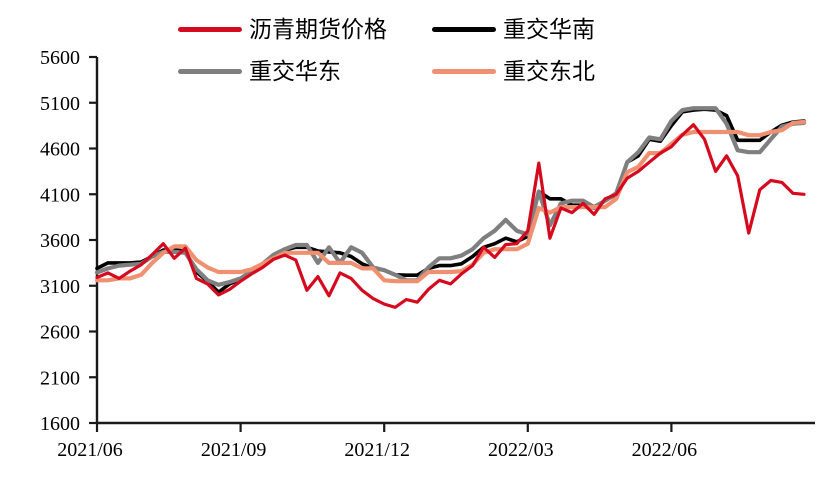  What do you see at coordinates (60, 241) in the screenshot?
I see `y-axis-tick-label: 3600` at bounding box center [60, 241].